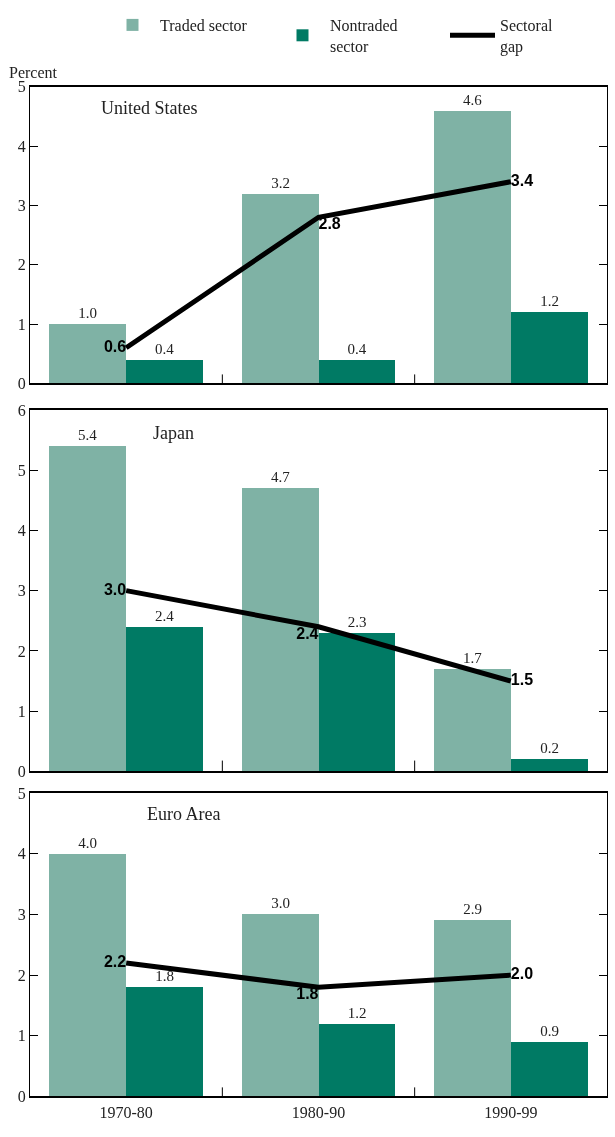  Describe the element at coordinates (87, 843) in the screenshot. I see `data-label: 4.0` at that location.